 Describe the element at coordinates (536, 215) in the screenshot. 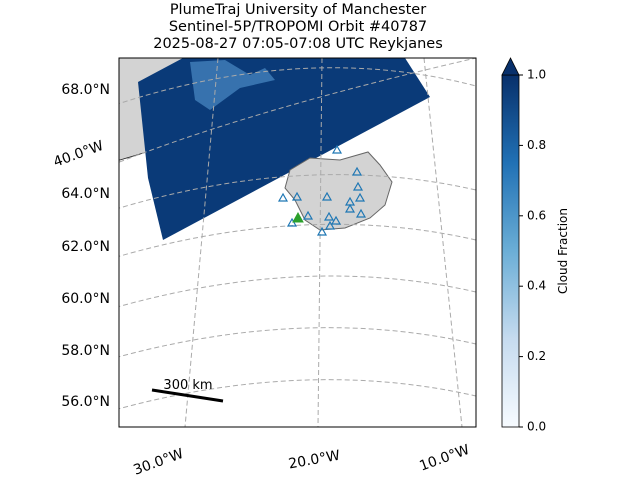

I see `colorbar-tick-label: 0.6` at that location.